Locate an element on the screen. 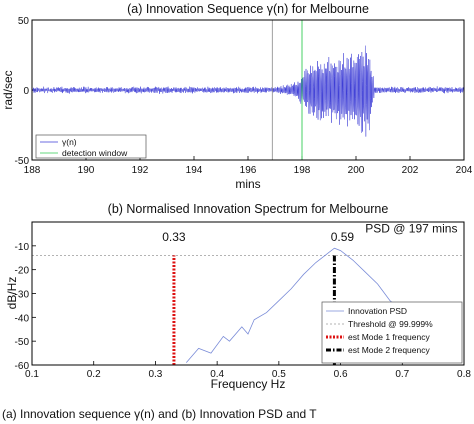  chart-a-legend-box is located at coordinates (91, 146).